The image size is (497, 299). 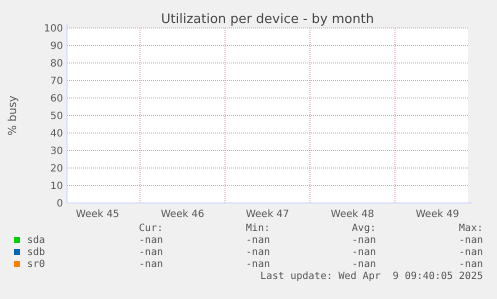 I want to click on y-tick-label: 100, so click(x=53, y=29).